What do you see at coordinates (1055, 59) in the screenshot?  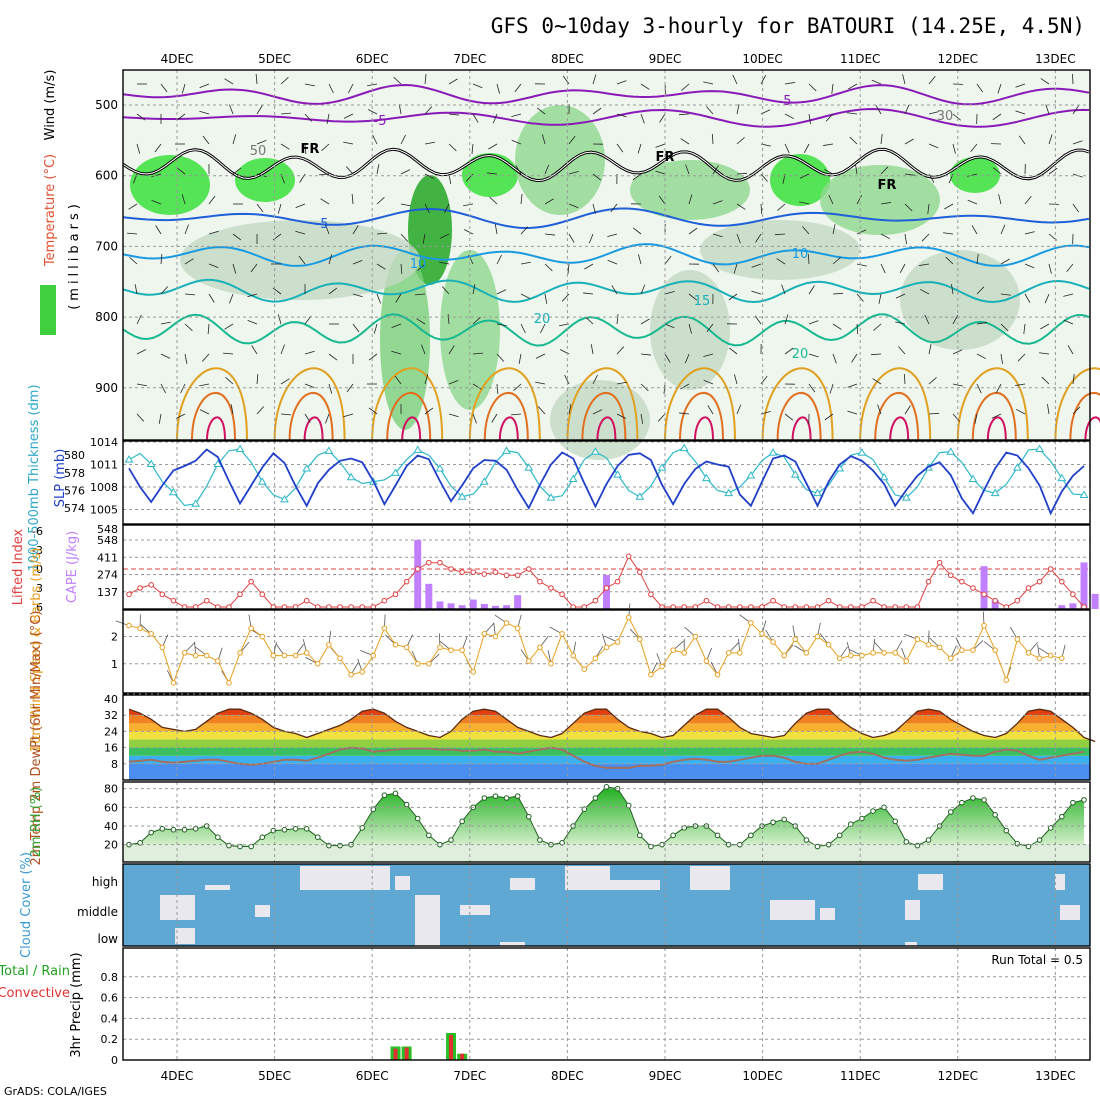 I see `top-date-label: 13DEC` at bounding box center [1055, 59].